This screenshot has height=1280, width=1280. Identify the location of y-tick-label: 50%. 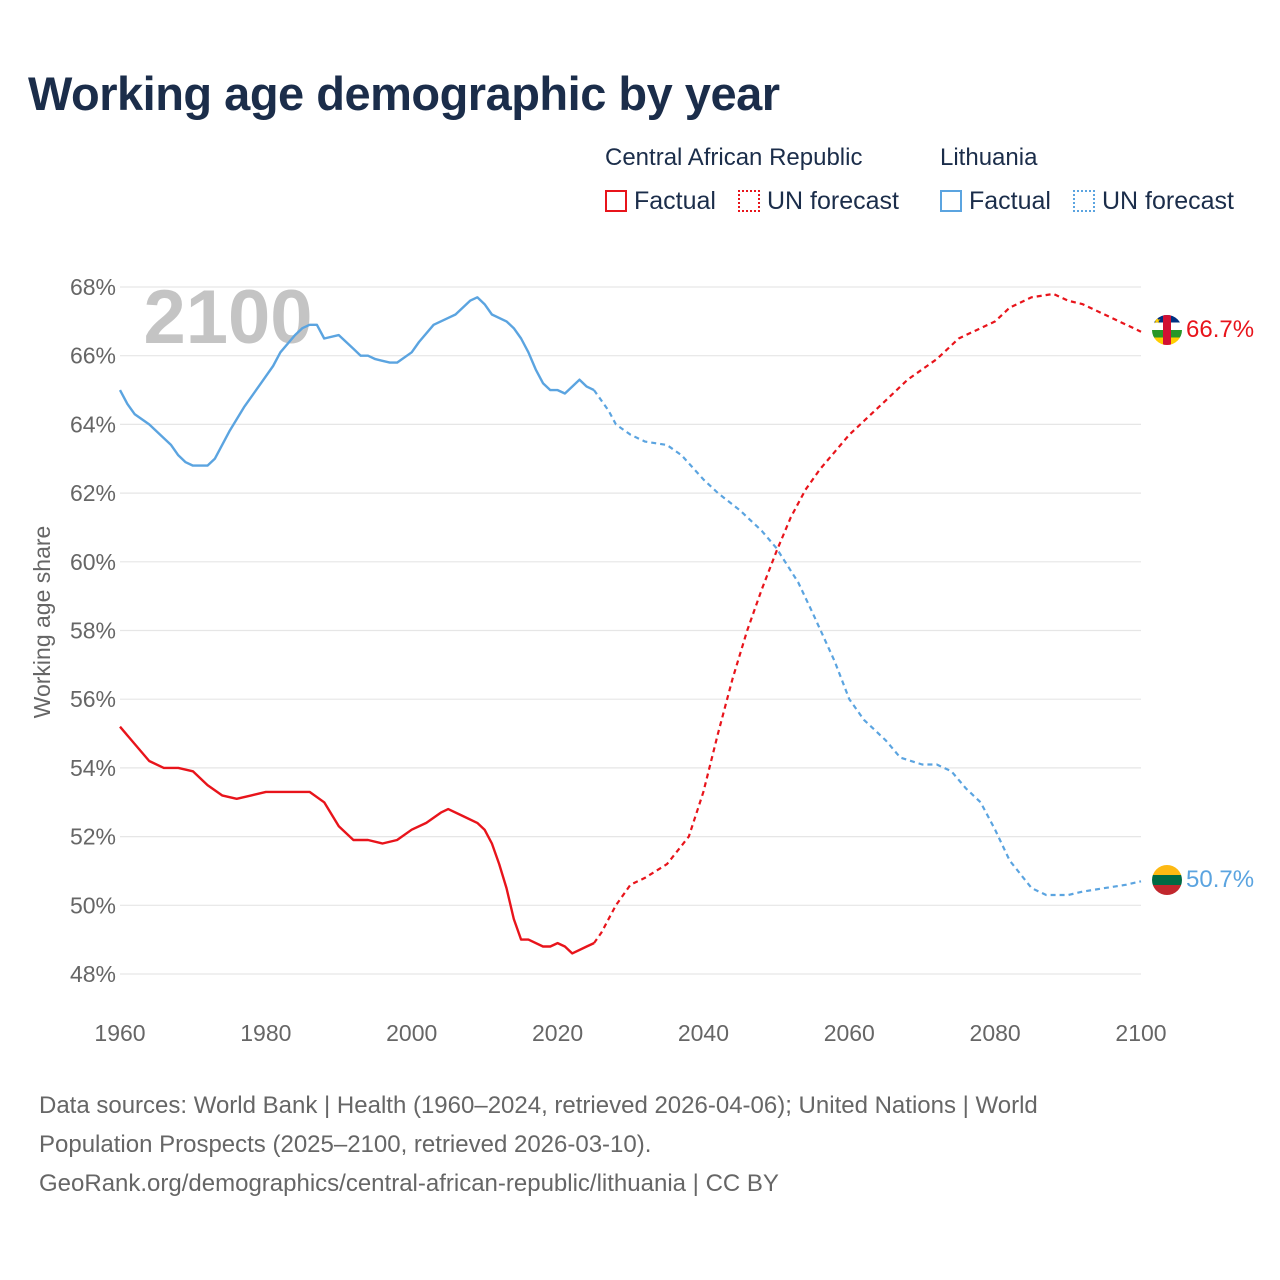
(93, 905).